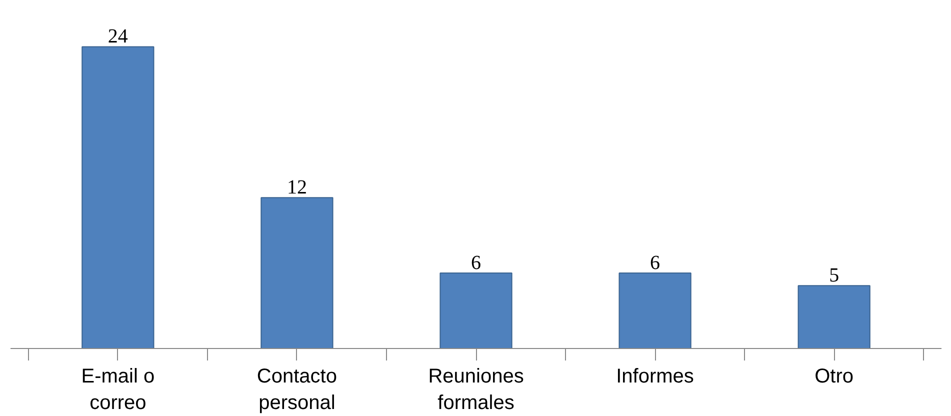 This screenshot has height=416, width=951. I want to click on x-tick-label: E-mail o correo, so click(118, 390).